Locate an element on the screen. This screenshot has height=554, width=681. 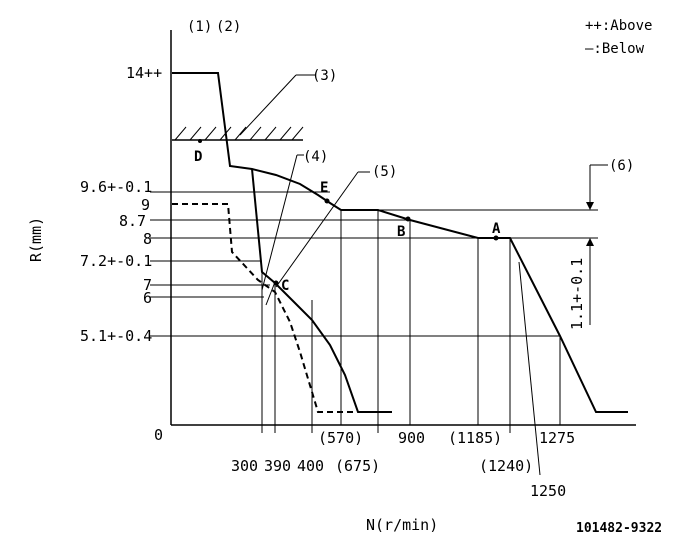
y-tick-7-2: 7.2+-0.1 is located at coordinates (116, 261).